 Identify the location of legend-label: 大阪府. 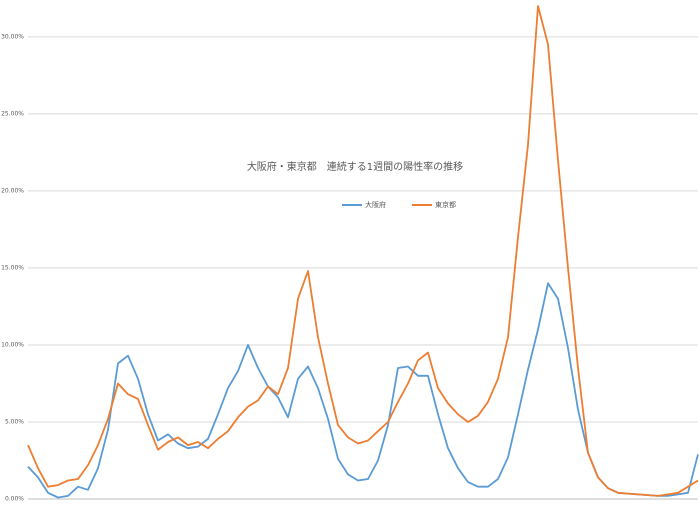
(375, 204).